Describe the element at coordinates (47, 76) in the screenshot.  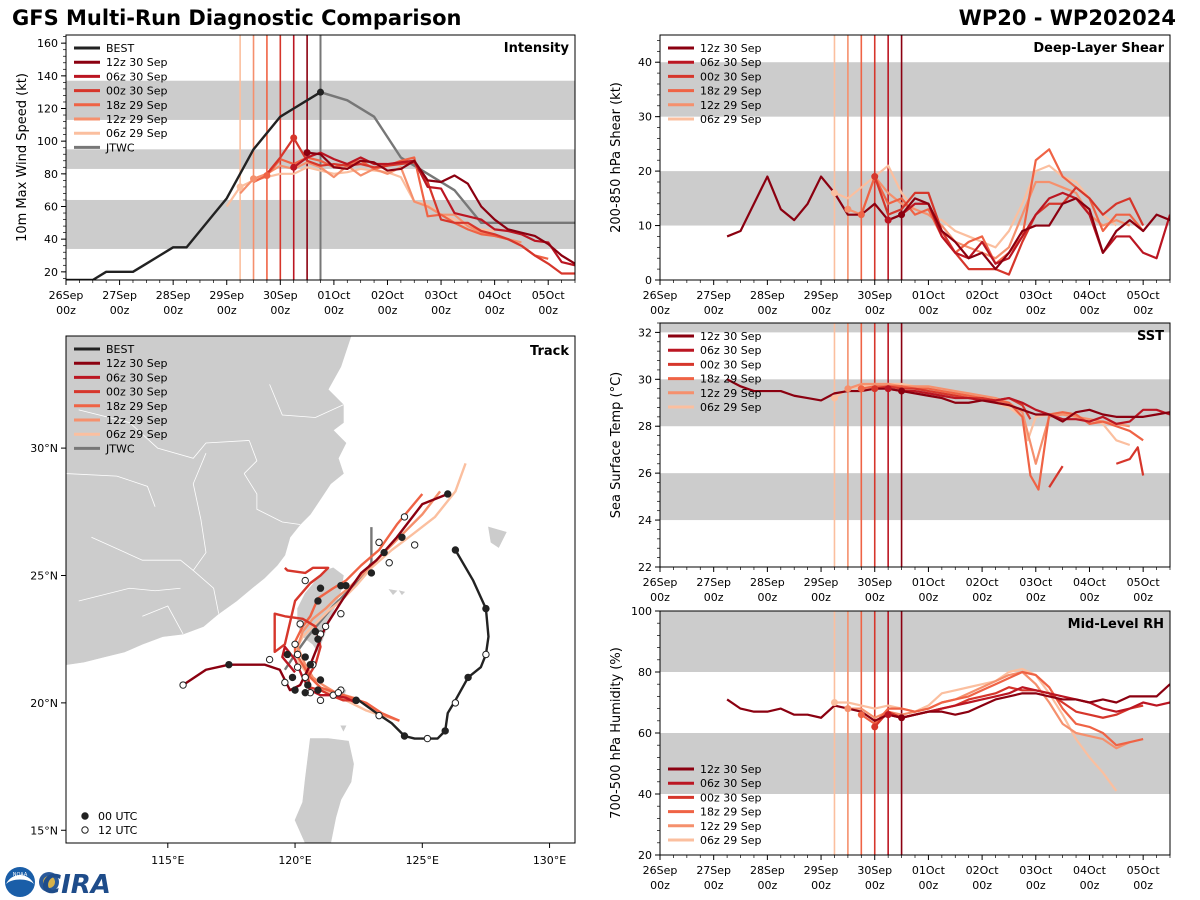
I see `y-tick-label: 140` at that location.